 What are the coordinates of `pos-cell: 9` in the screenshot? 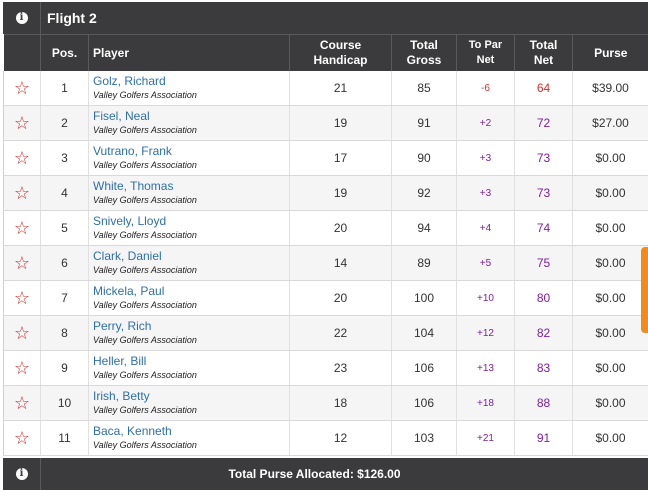 It's located at (65, 368).